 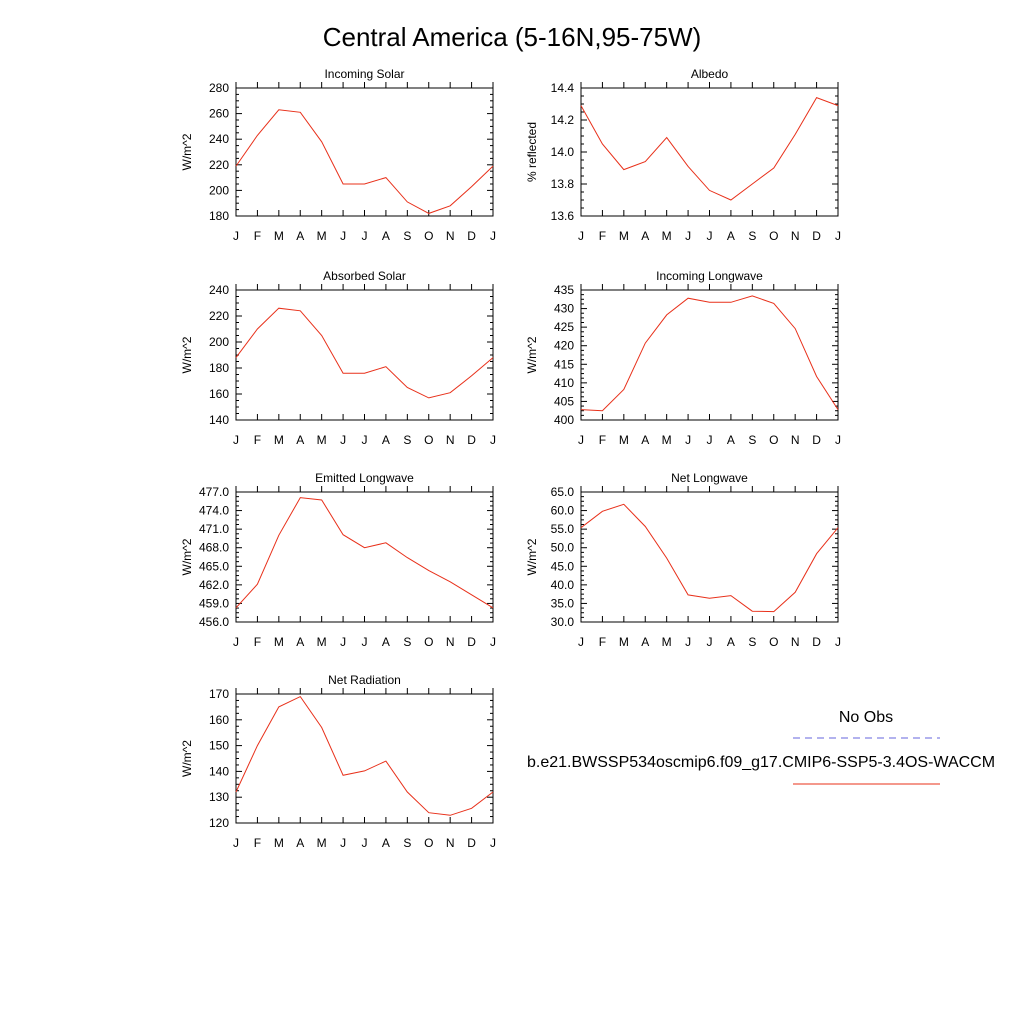 I want to click on y-tick-label: 14.2, so click(x=563, y=120).